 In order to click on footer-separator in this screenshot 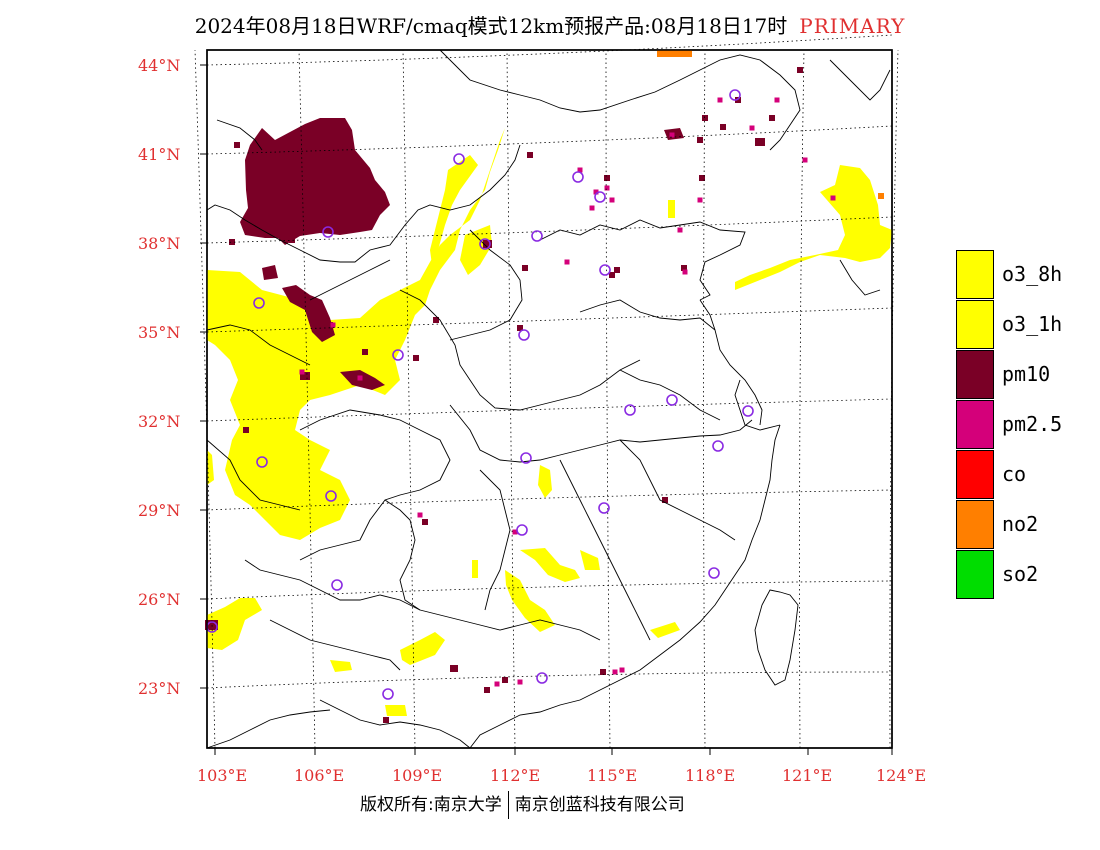, I will do `click(508, 805)`.